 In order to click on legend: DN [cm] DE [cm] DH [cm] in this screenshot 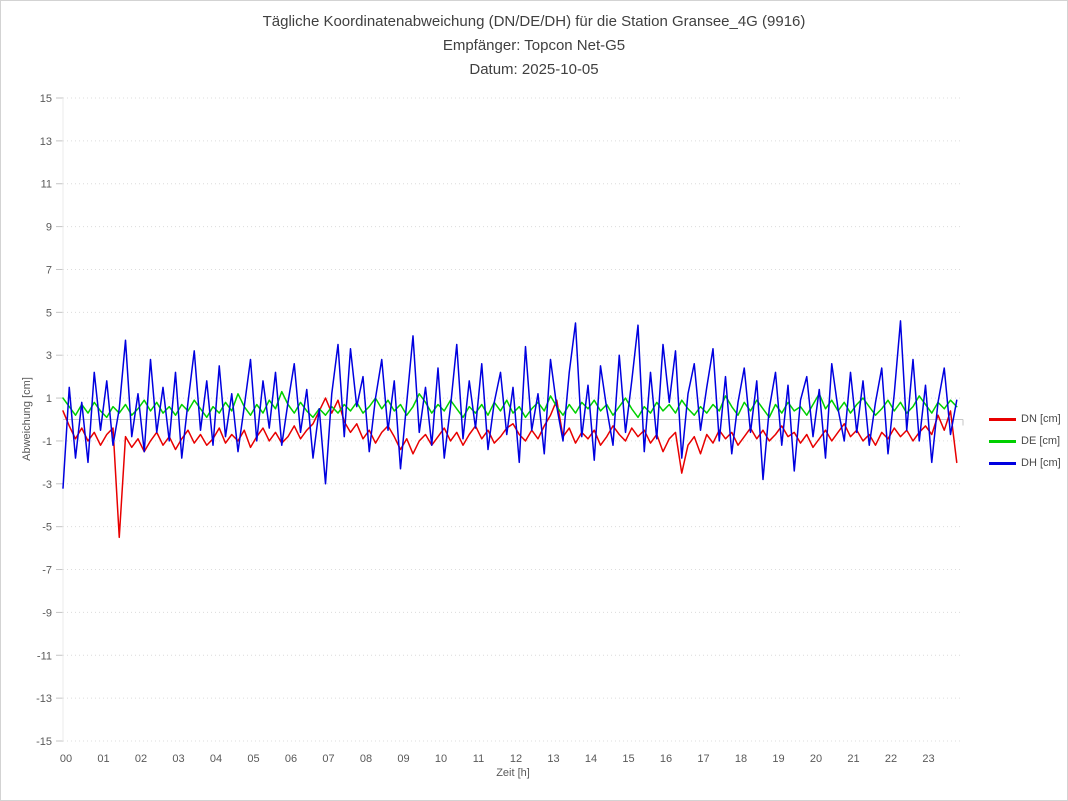, I will do `click(1025, 441)`.